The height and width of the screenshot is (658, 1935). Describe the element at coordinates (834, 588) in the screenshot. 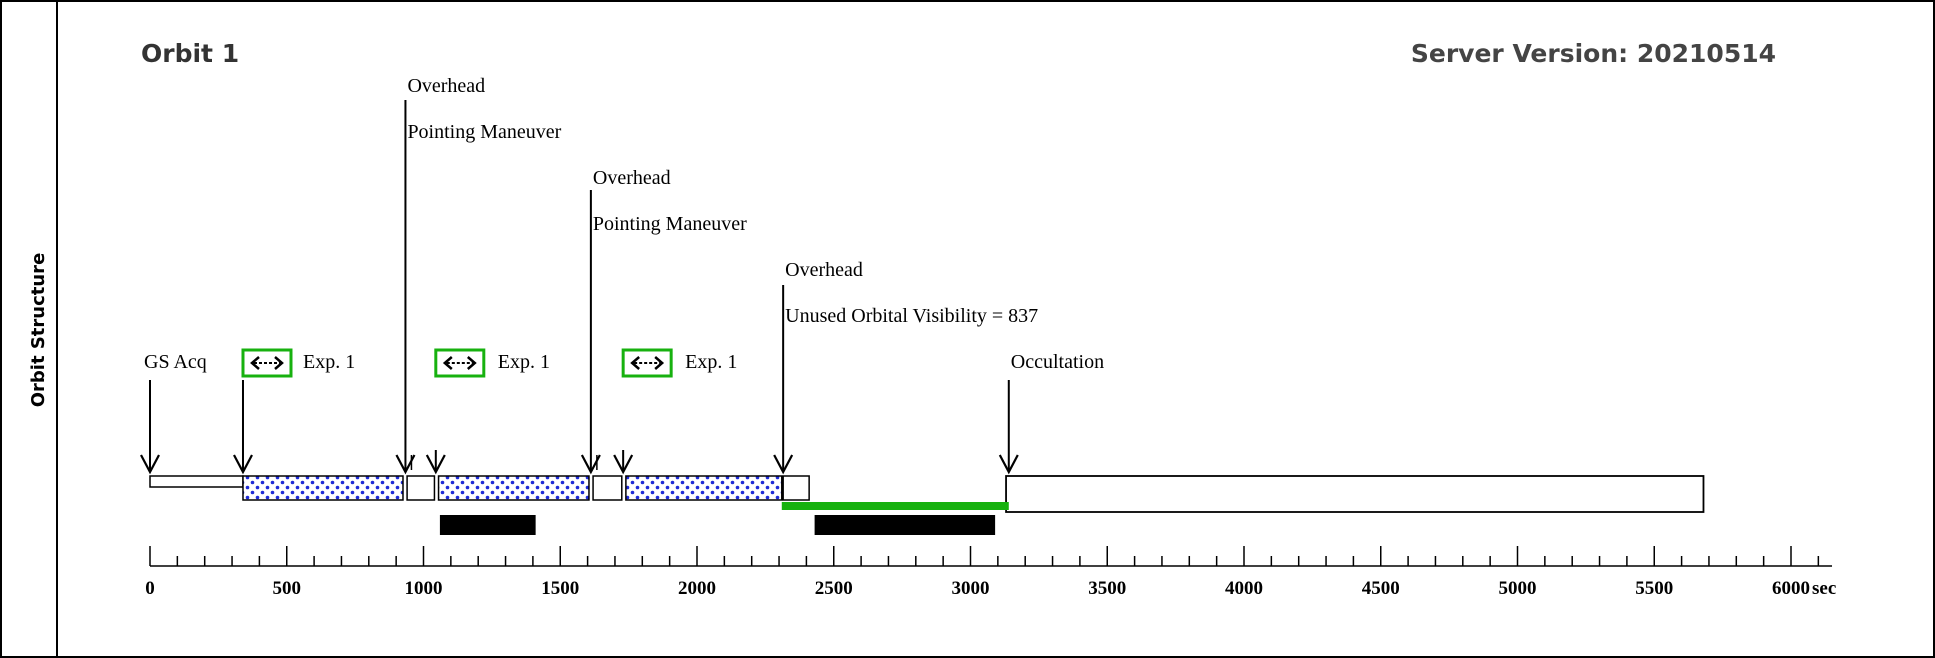

I see `axis-tick-label: 2500` at that location.